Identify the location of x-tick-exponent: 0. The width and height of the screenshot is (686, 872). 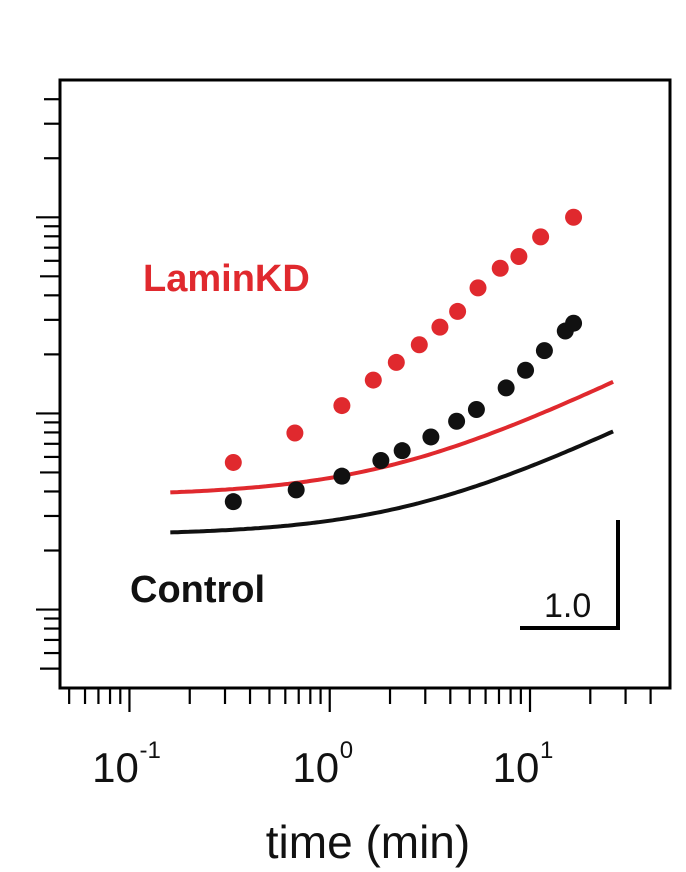
(346, 750).